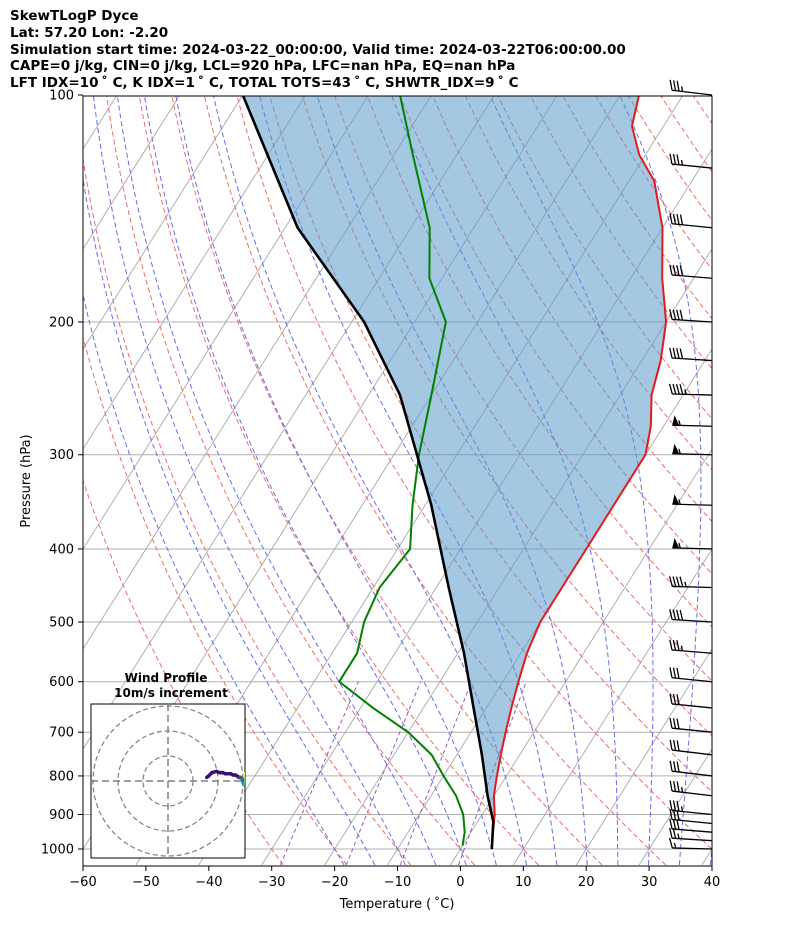 The height and width of the screenshot is (937, 794). I want to click on wind-profile-inset: Wind Profile 10m/s increment, so click(168, 765).